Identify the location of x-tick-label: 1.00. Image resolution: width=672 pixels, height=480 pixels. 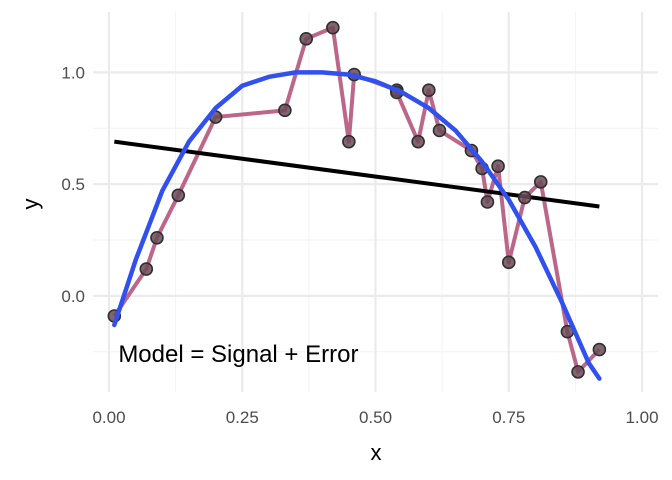
(641, 417).